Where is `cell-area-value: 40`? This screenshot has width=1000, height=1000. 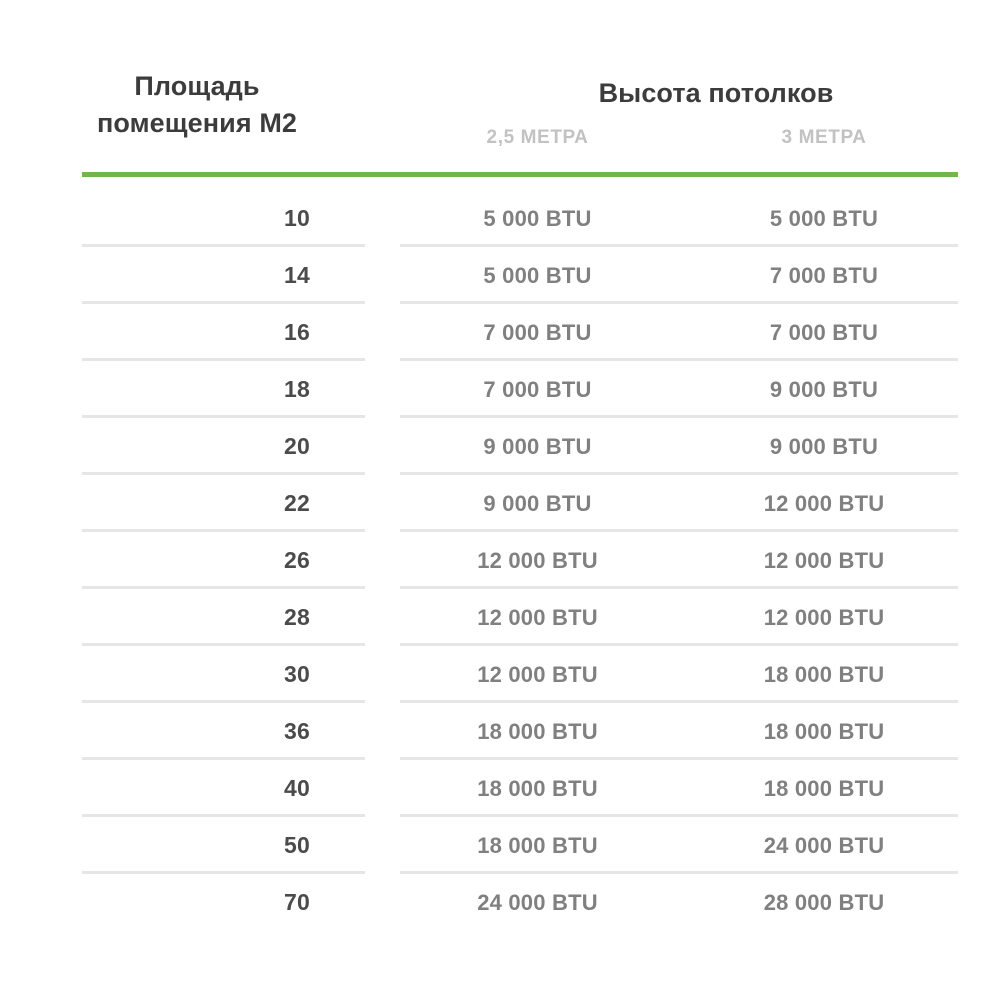
cell-area-value: 40 is located at coordinates (297, 788).